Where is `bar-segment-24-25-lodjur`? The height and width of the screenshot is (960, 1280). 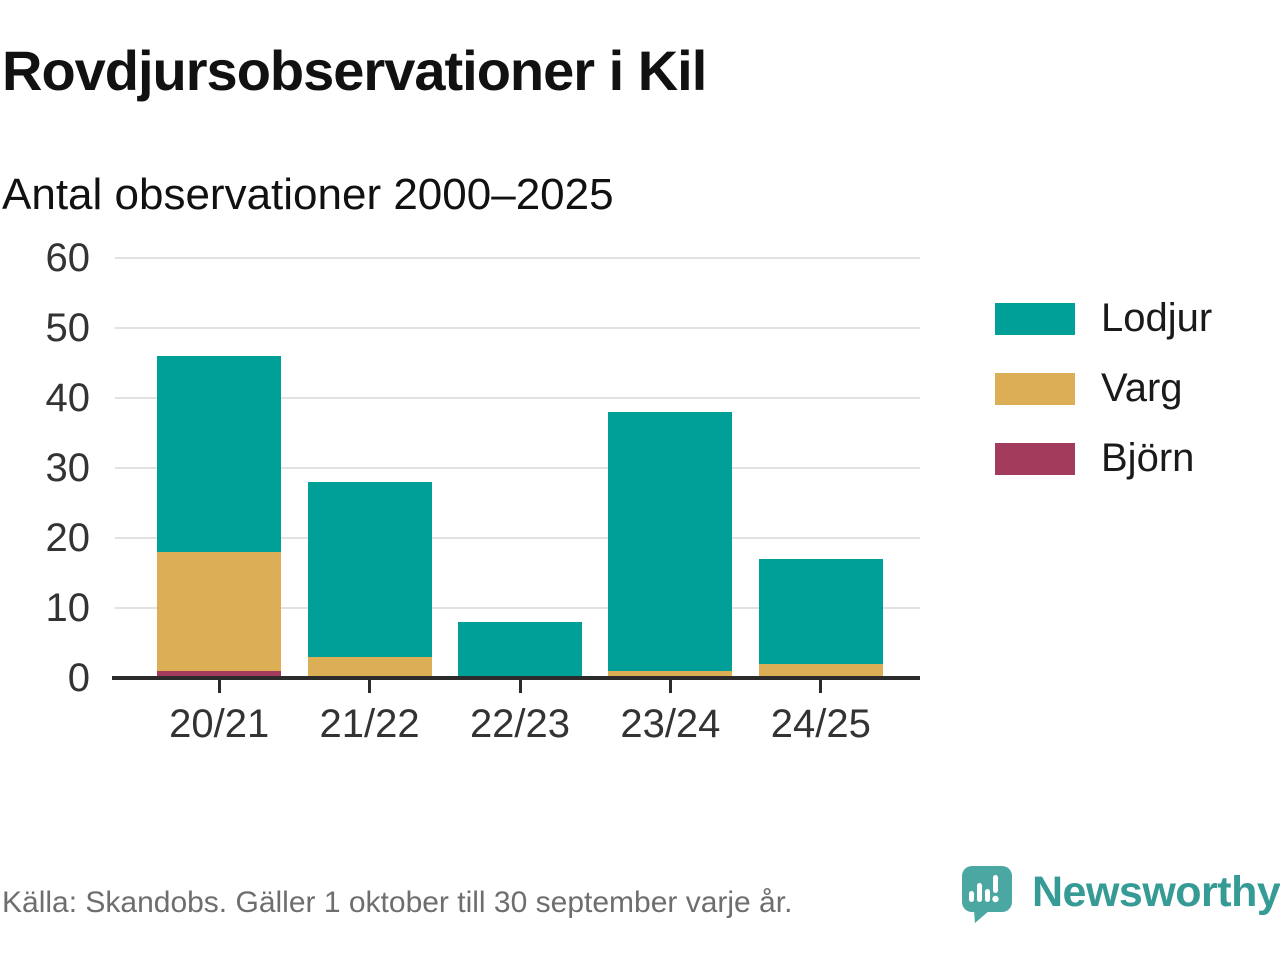
bar-segment-24-25-lodjur is located at coordinates (820, 611).